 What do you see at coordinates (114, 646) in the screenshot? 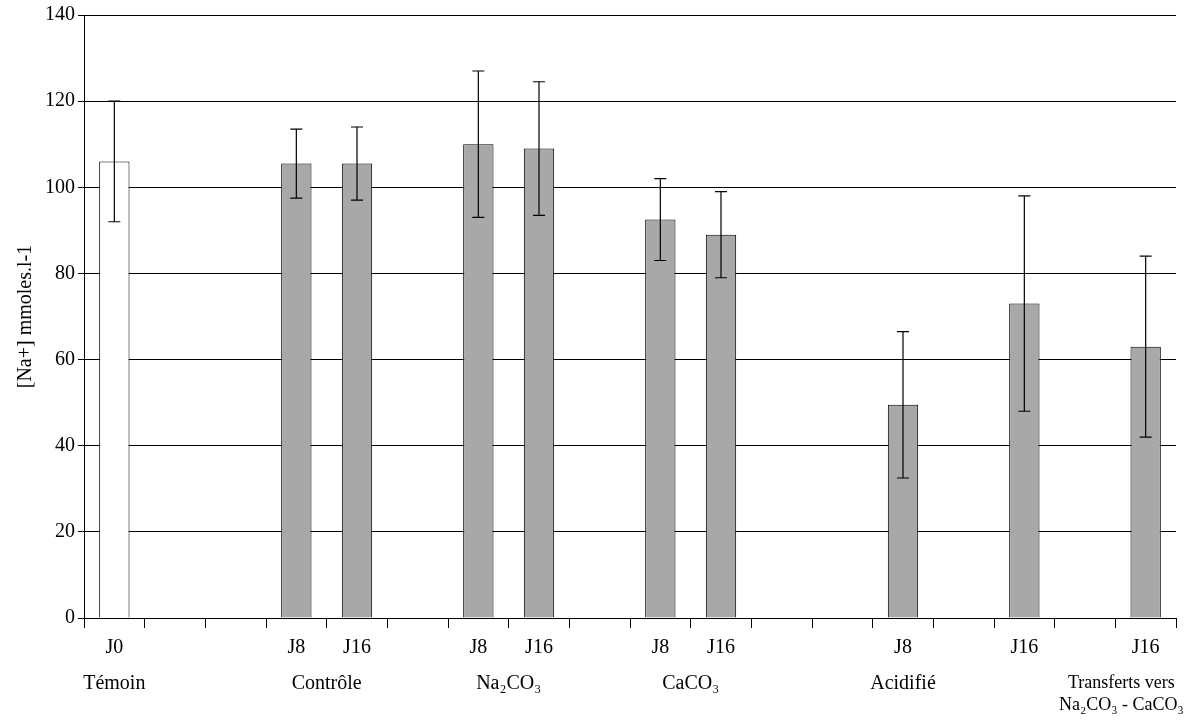
I see `x-tick-label: J0` at bounding box center [114, 646].